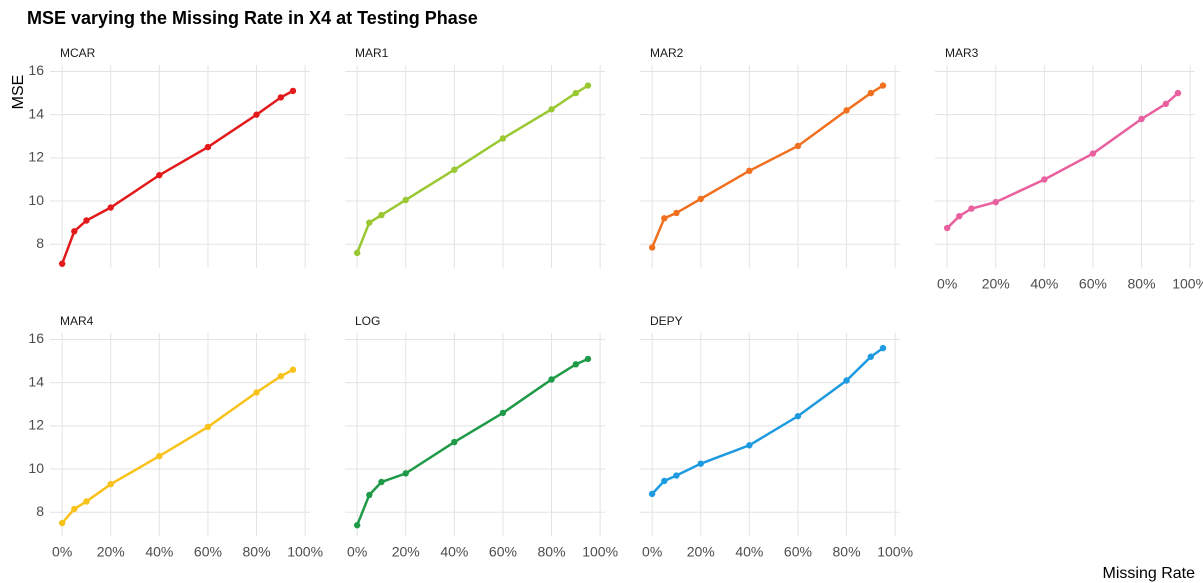 The height and width of the screenshot is (583, 1203). Describe the element at coordinates (78, 53) in the screenshot. I see `facet-label: MCAR` at that location.